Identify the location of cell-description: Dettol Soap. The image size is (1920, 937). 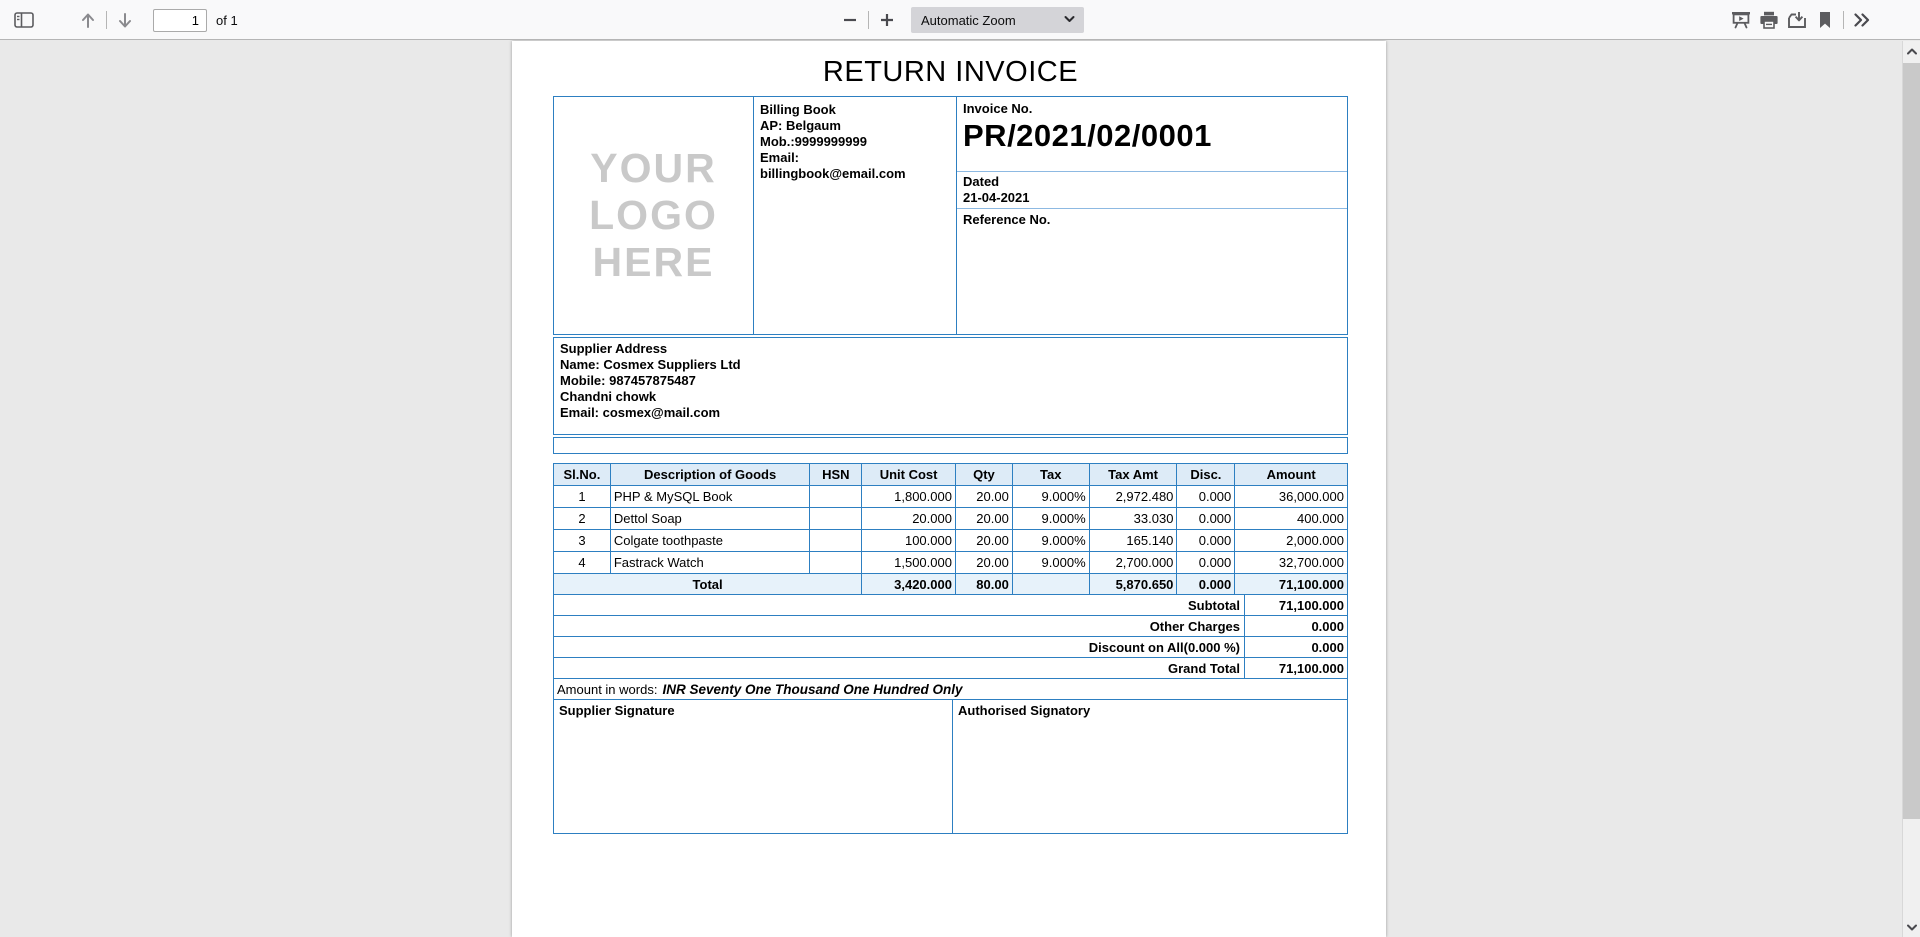
(709, 518).